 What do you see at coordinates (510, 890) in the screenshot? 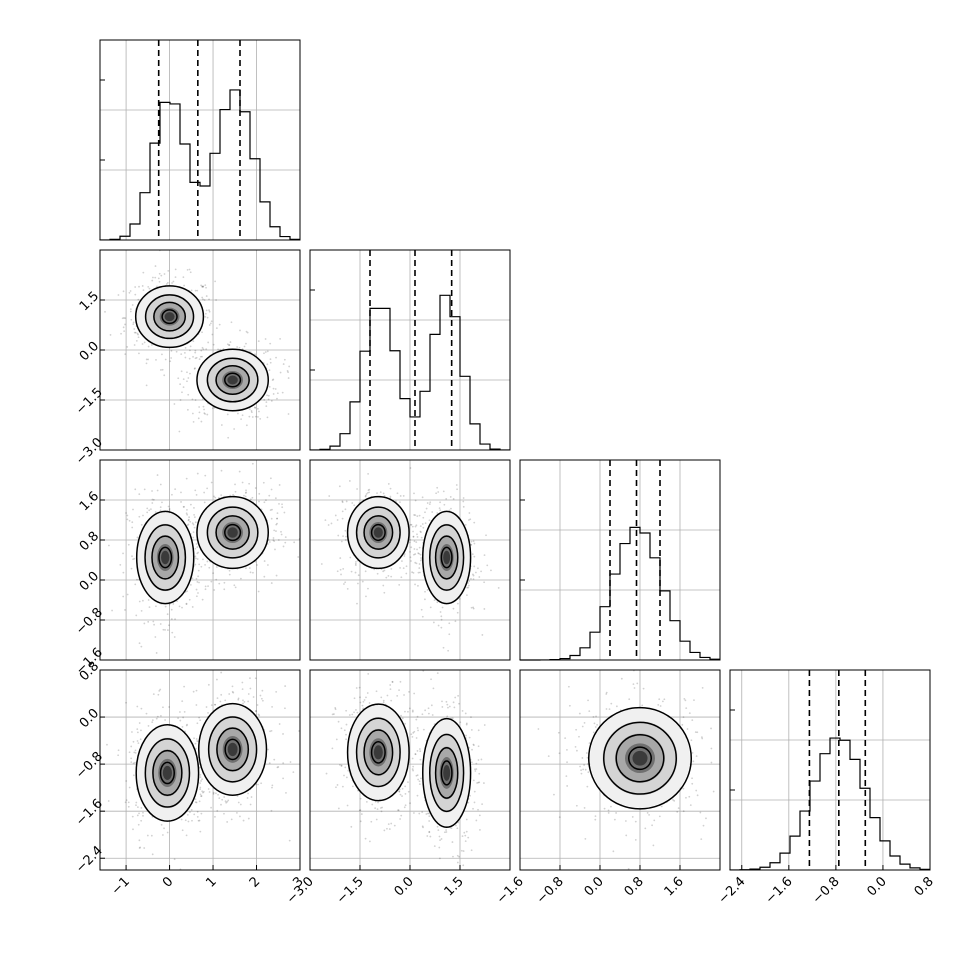
I see `x-tick-label: −1.6` at bounding box center [510, 890].